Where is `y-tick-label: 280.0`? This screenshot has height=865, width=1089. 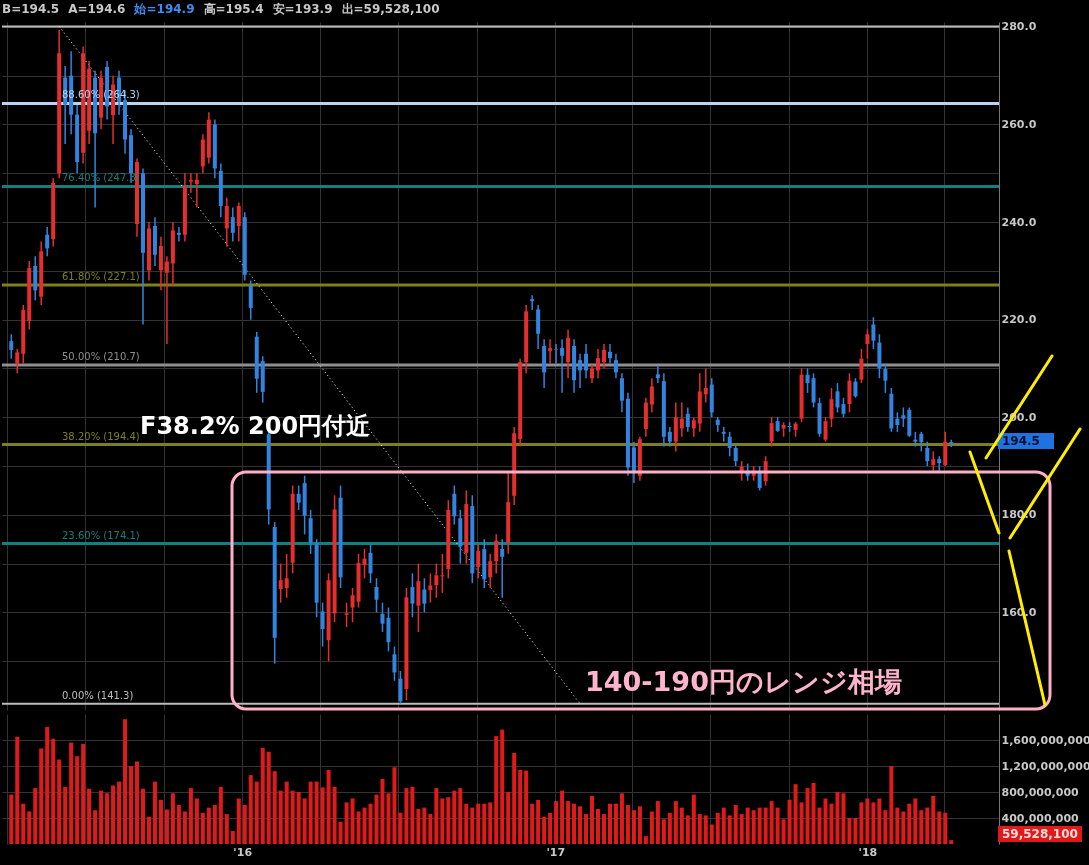
y-tick-label: 280.0 is located at coordinates (1019, 27).